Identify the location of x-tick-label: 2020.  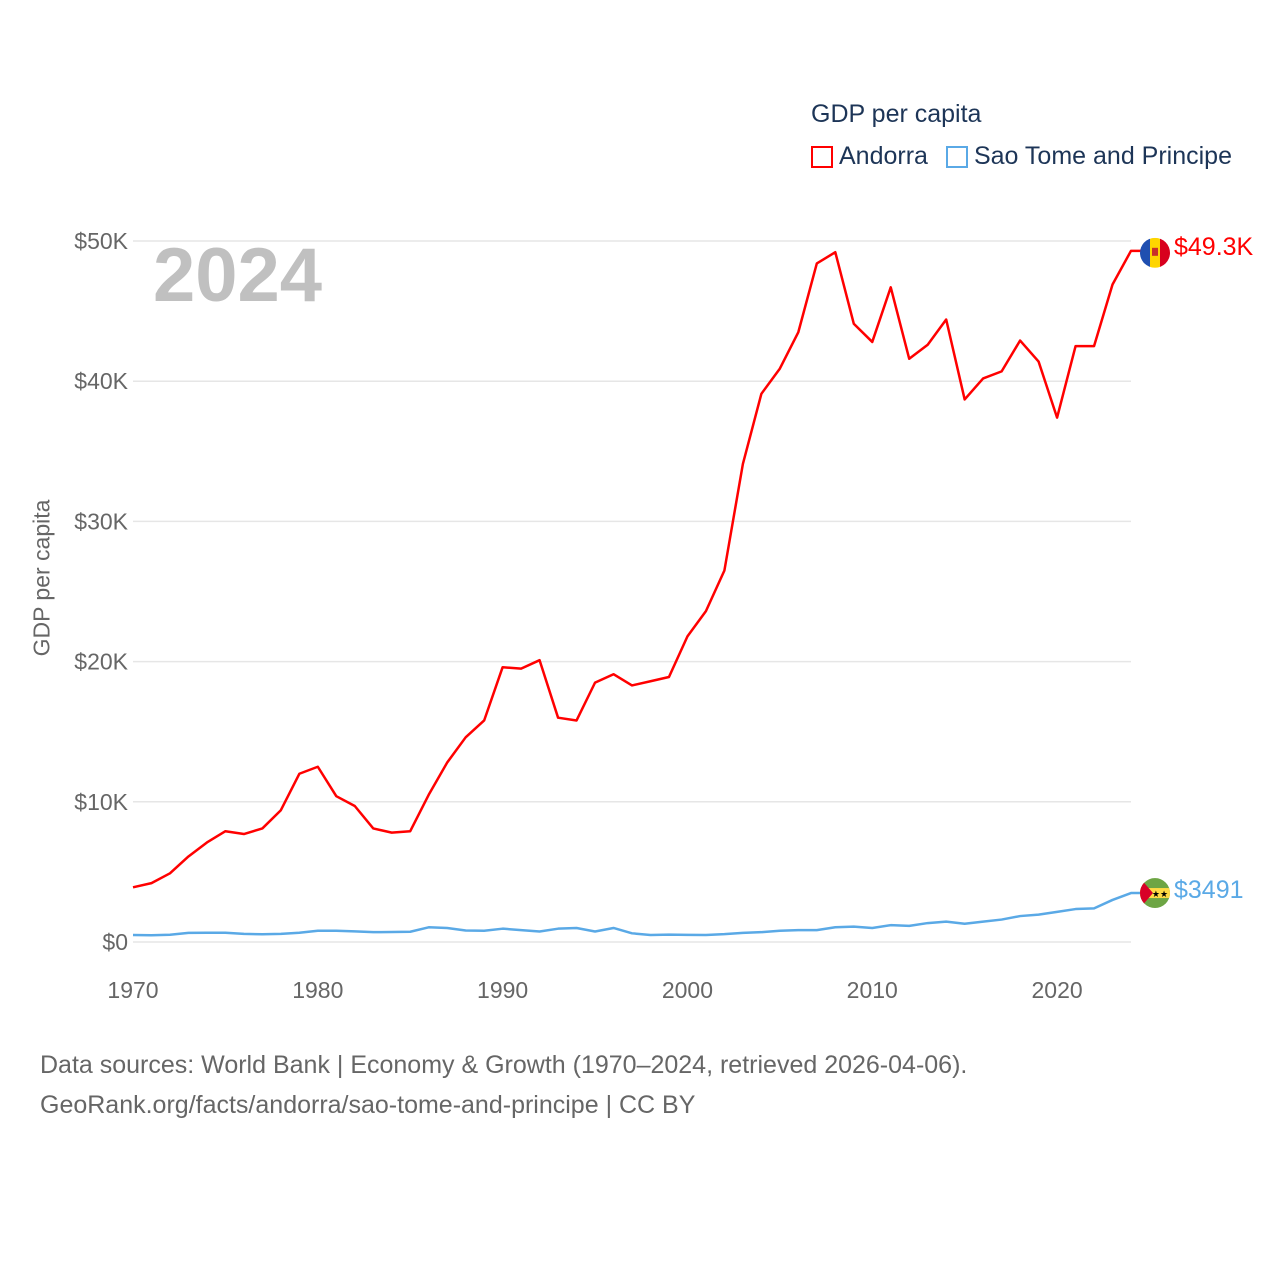
(1056, 990).